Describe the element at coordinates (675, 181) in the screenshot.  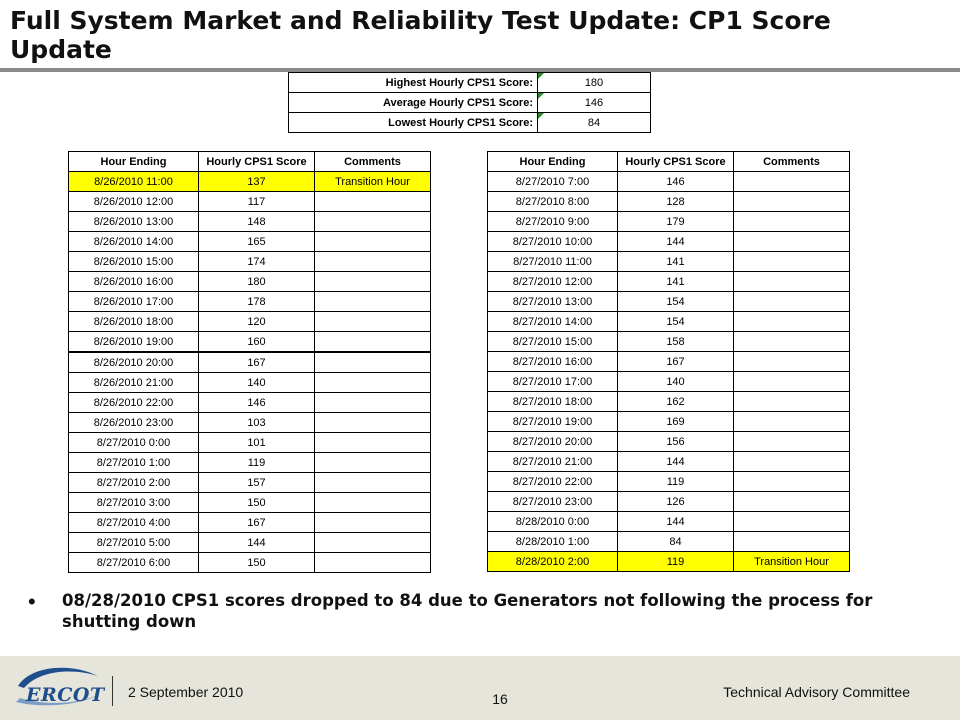
I see `cell-cps1-score: 146` at that location.